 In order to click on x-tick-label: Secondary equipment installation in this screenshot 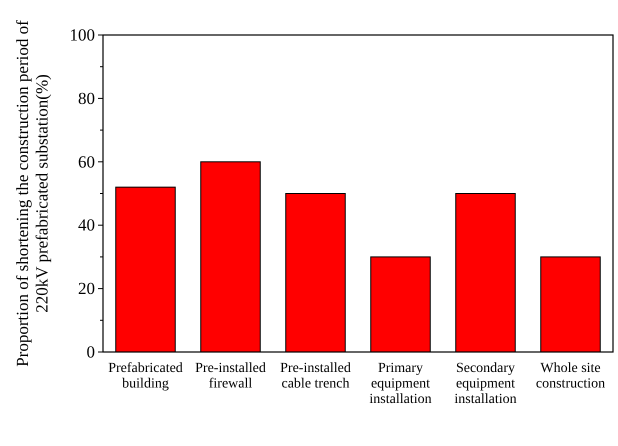, I will do `click(485, 384)`.